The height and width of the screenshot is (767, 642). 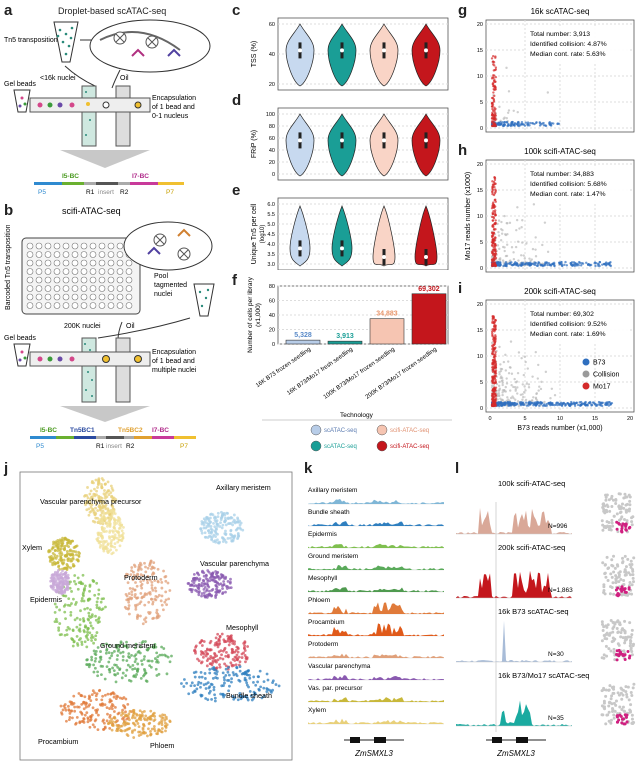 What do you see at coordinates (559, 428) in the screenshot?
I see `scatter-xlabel: B73 reads number (x1,000)` at bounding box center [559, 428].